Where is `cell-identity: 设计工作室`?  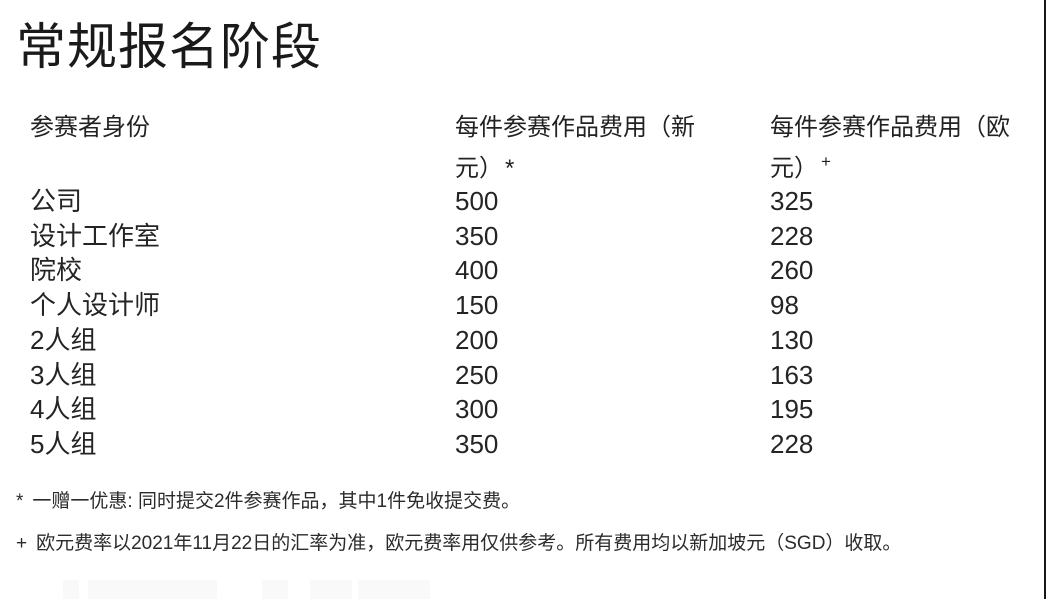
cell-identity: 设计工作室 is located at coordinates (95, 235).